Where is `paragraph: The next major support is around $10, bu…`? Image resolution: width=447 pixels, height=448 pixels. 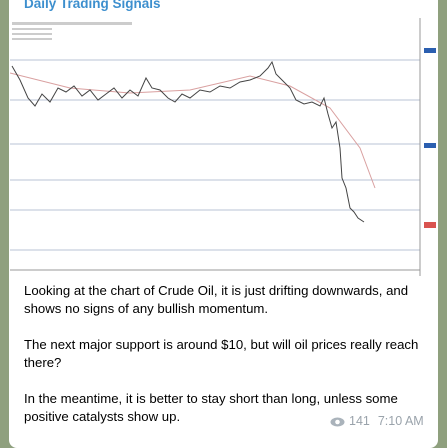 paragraph: The next major support is around $10, bu… is located at coordinates (221, 353).